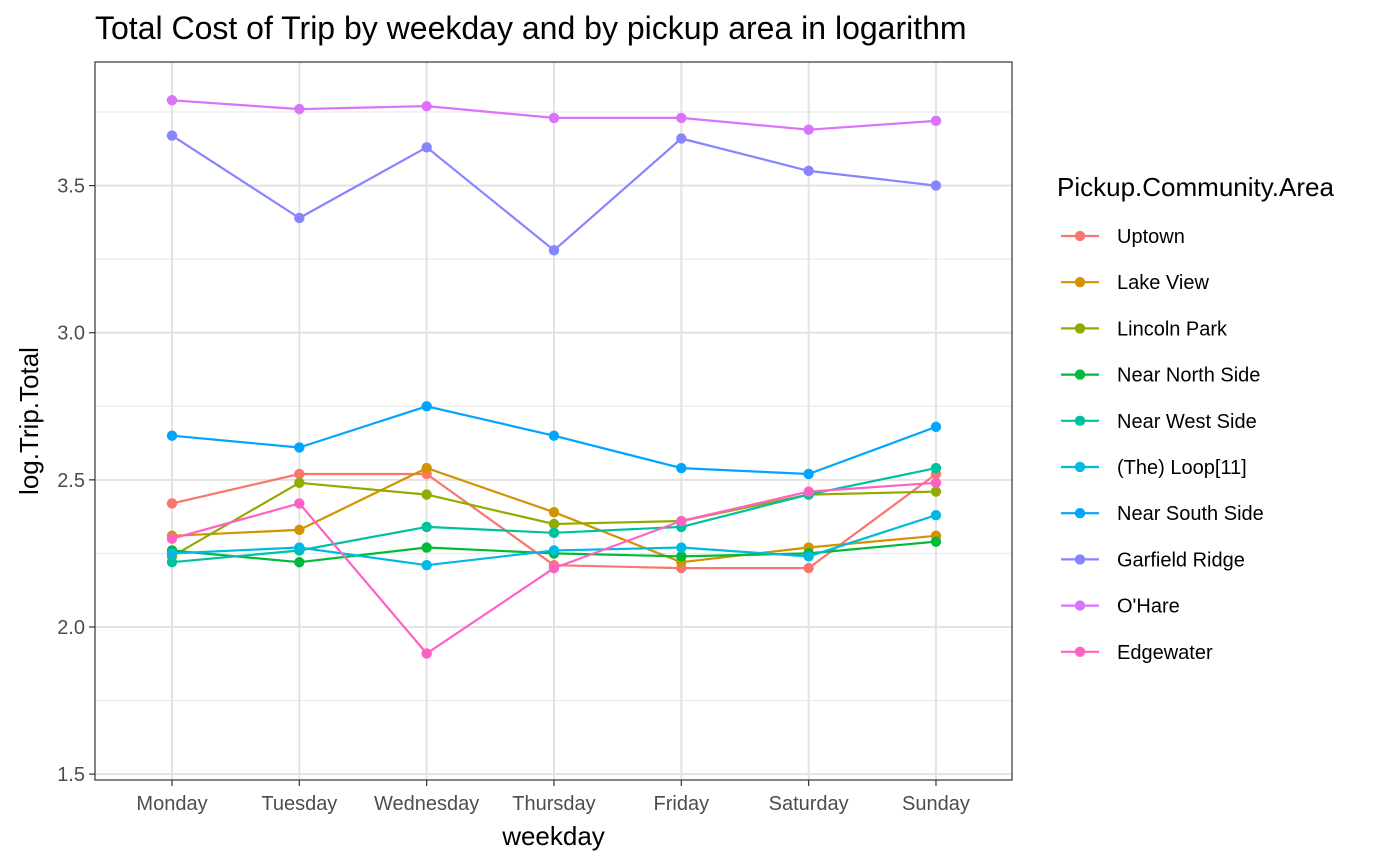  What do you see at coordinates (682, 804) in the screenshot?
I see `x-tick-label: Friday` at bounding box center [682, 804].